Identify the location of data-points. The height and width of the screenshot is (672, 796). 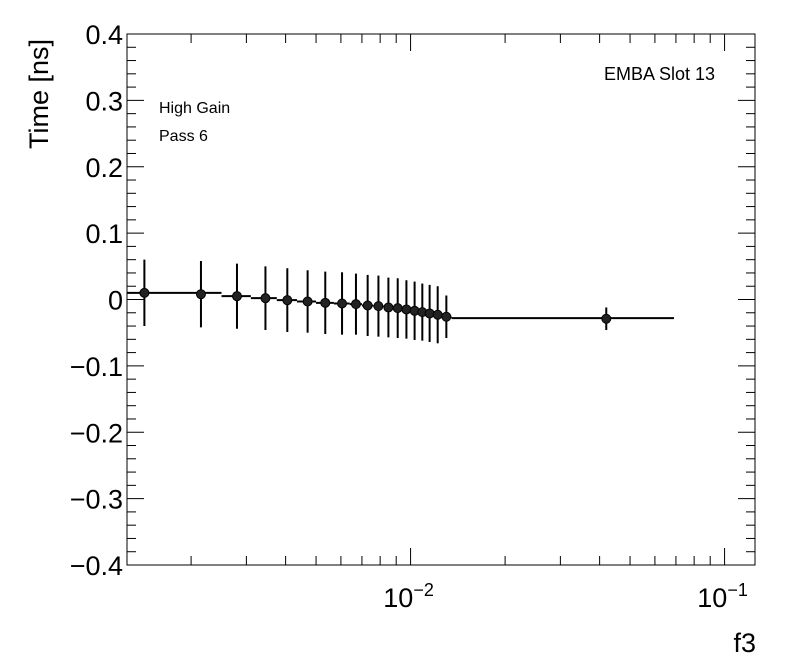
(375, 301).